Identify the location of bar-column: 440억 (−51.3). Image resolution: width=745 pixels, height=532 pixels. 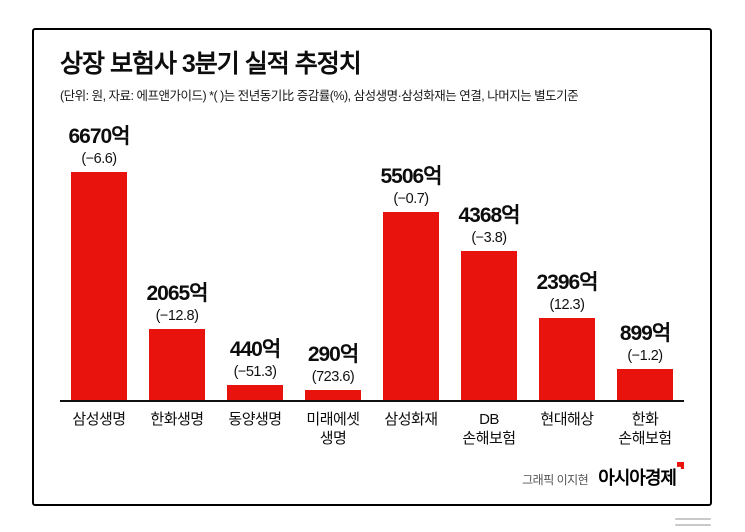
(255, 366).